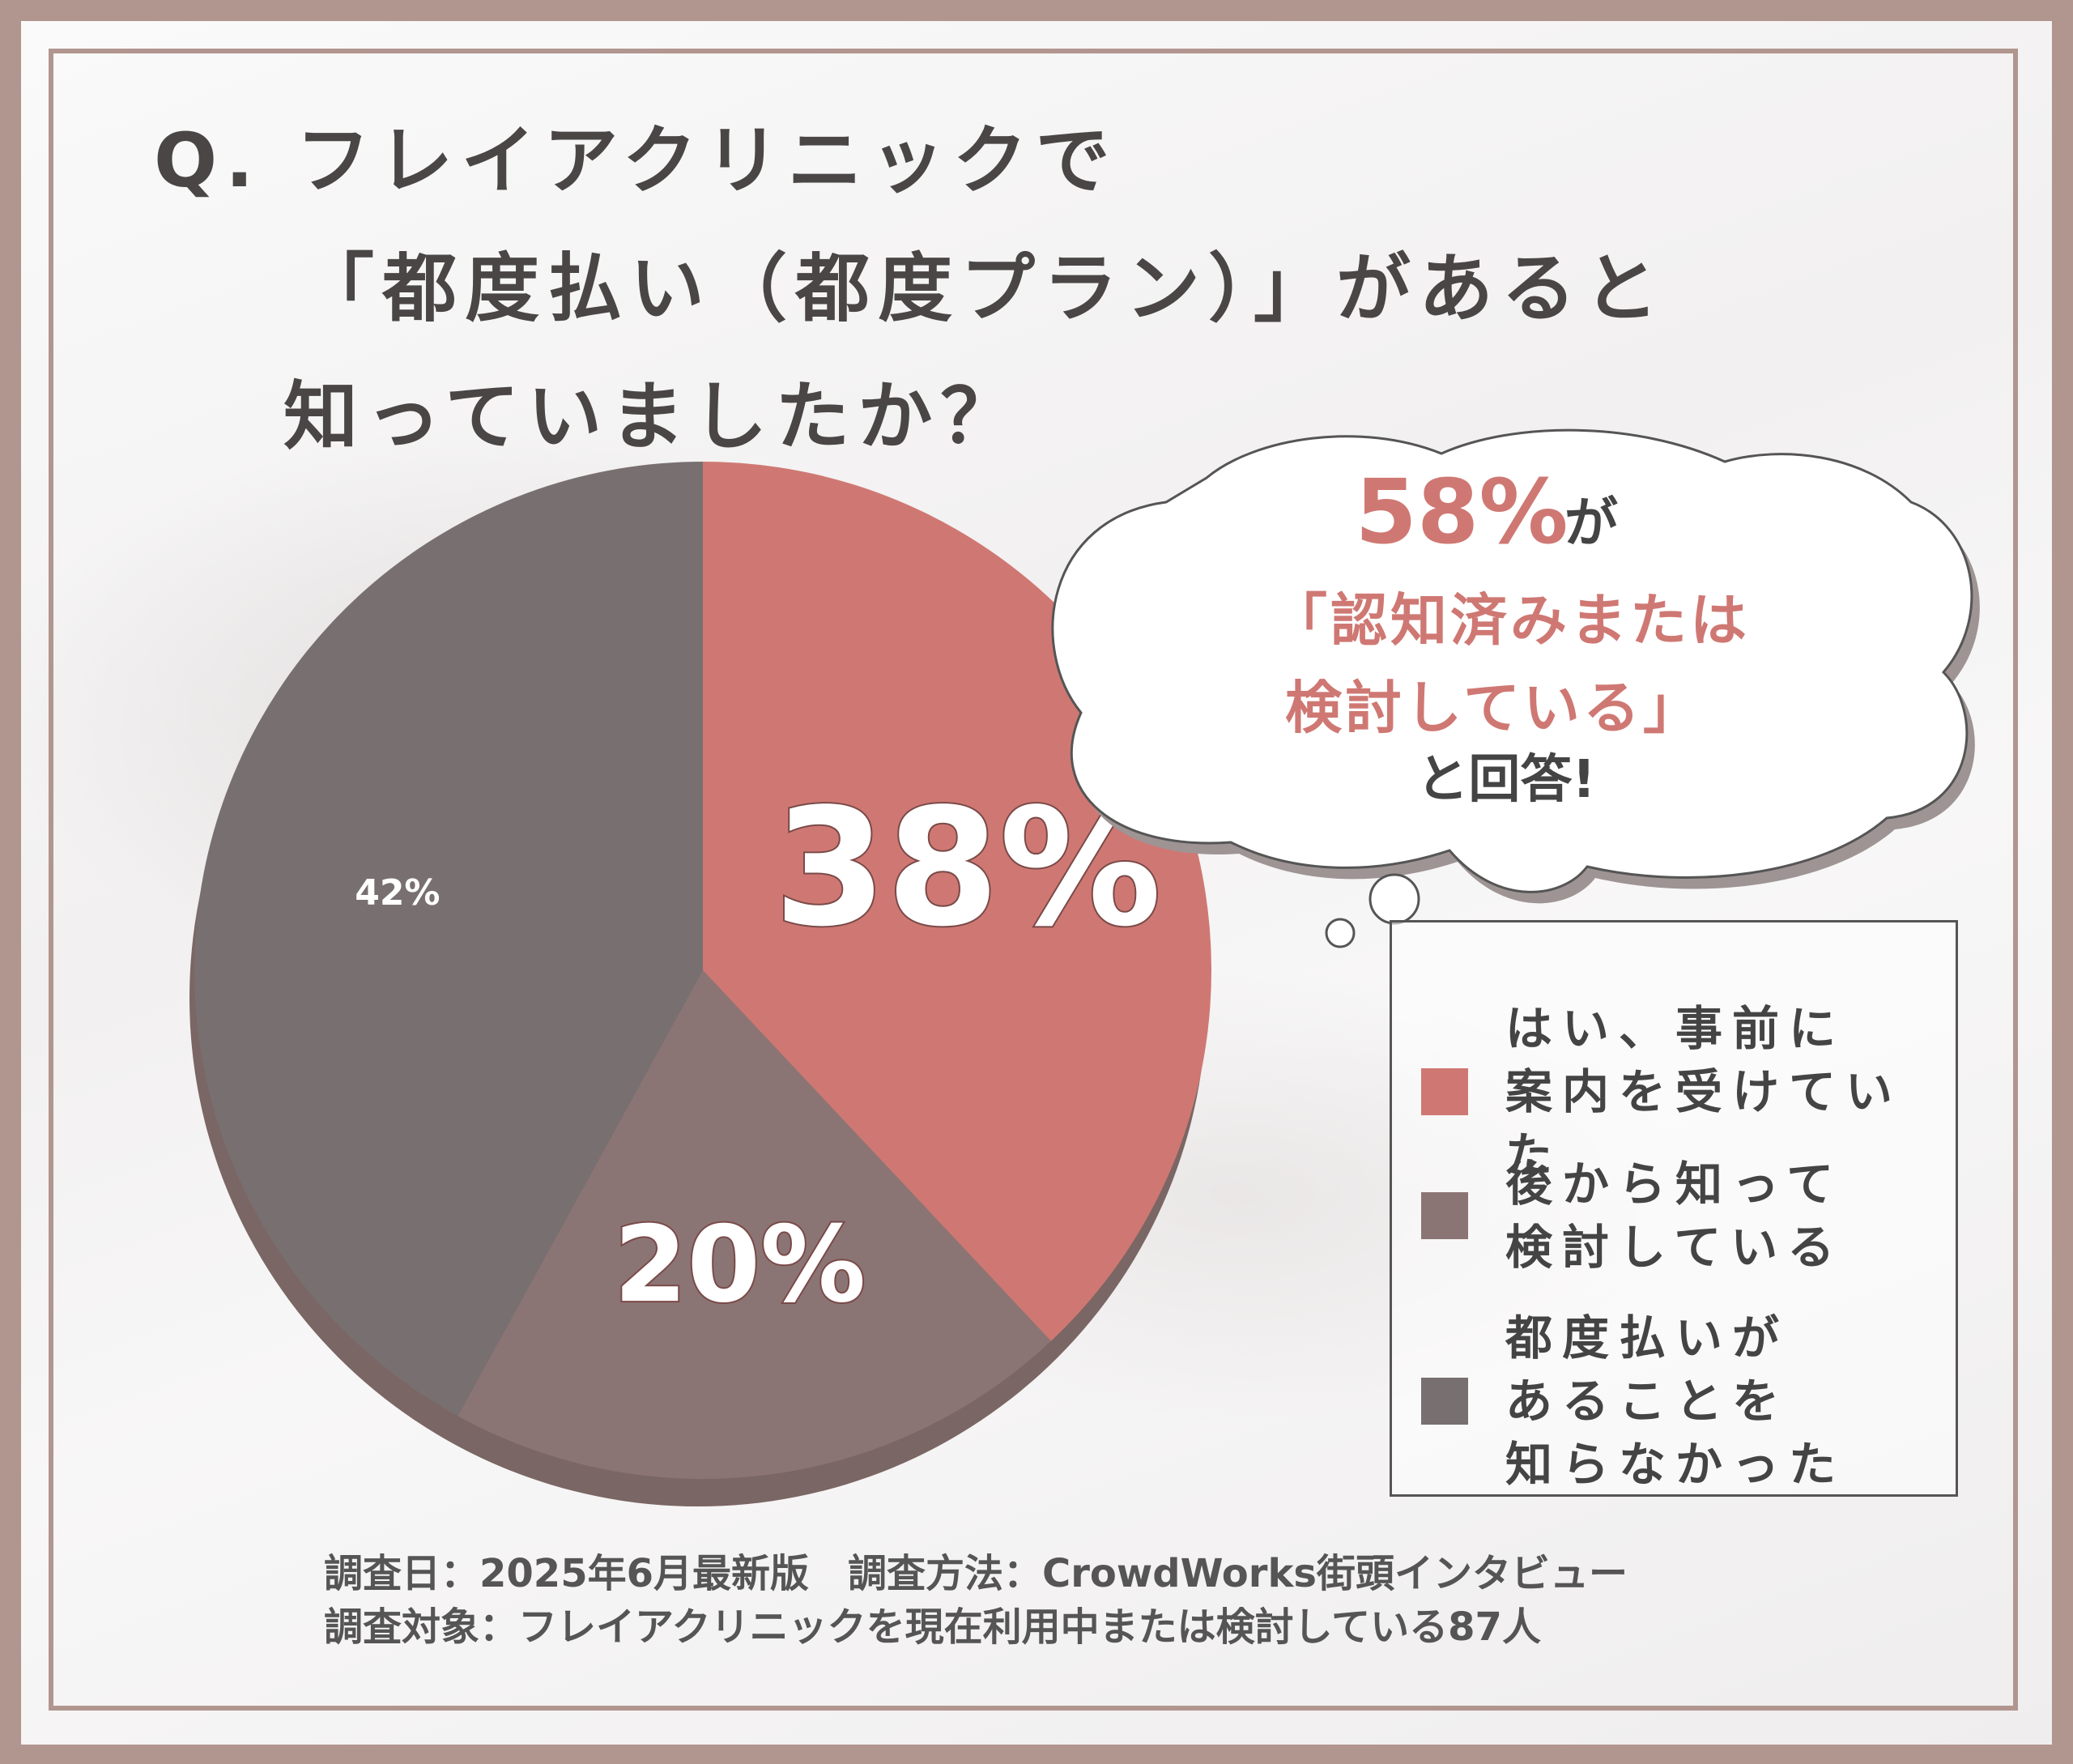 Image resolution: width=2073 pixels, height=1764 pixels. I want to click on bubble-line-3: 検討している」, so click(1494, 708).